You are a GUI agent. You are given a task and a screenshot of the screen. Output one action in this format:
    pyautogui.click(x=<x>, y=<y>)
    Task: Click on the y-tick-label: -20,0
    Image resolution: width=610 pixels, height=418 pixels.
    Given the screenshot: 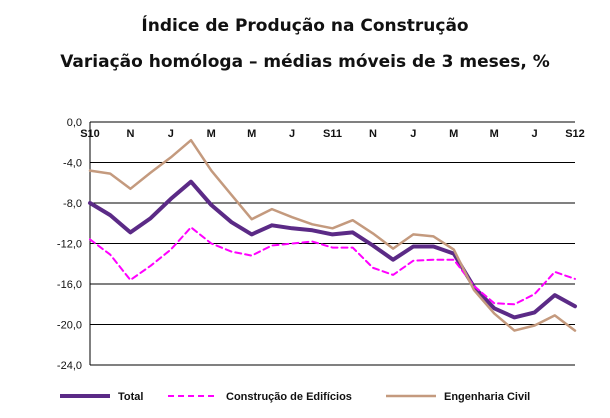 What is the action you would take?
    pyautogui.click(x=69, y=326)
    